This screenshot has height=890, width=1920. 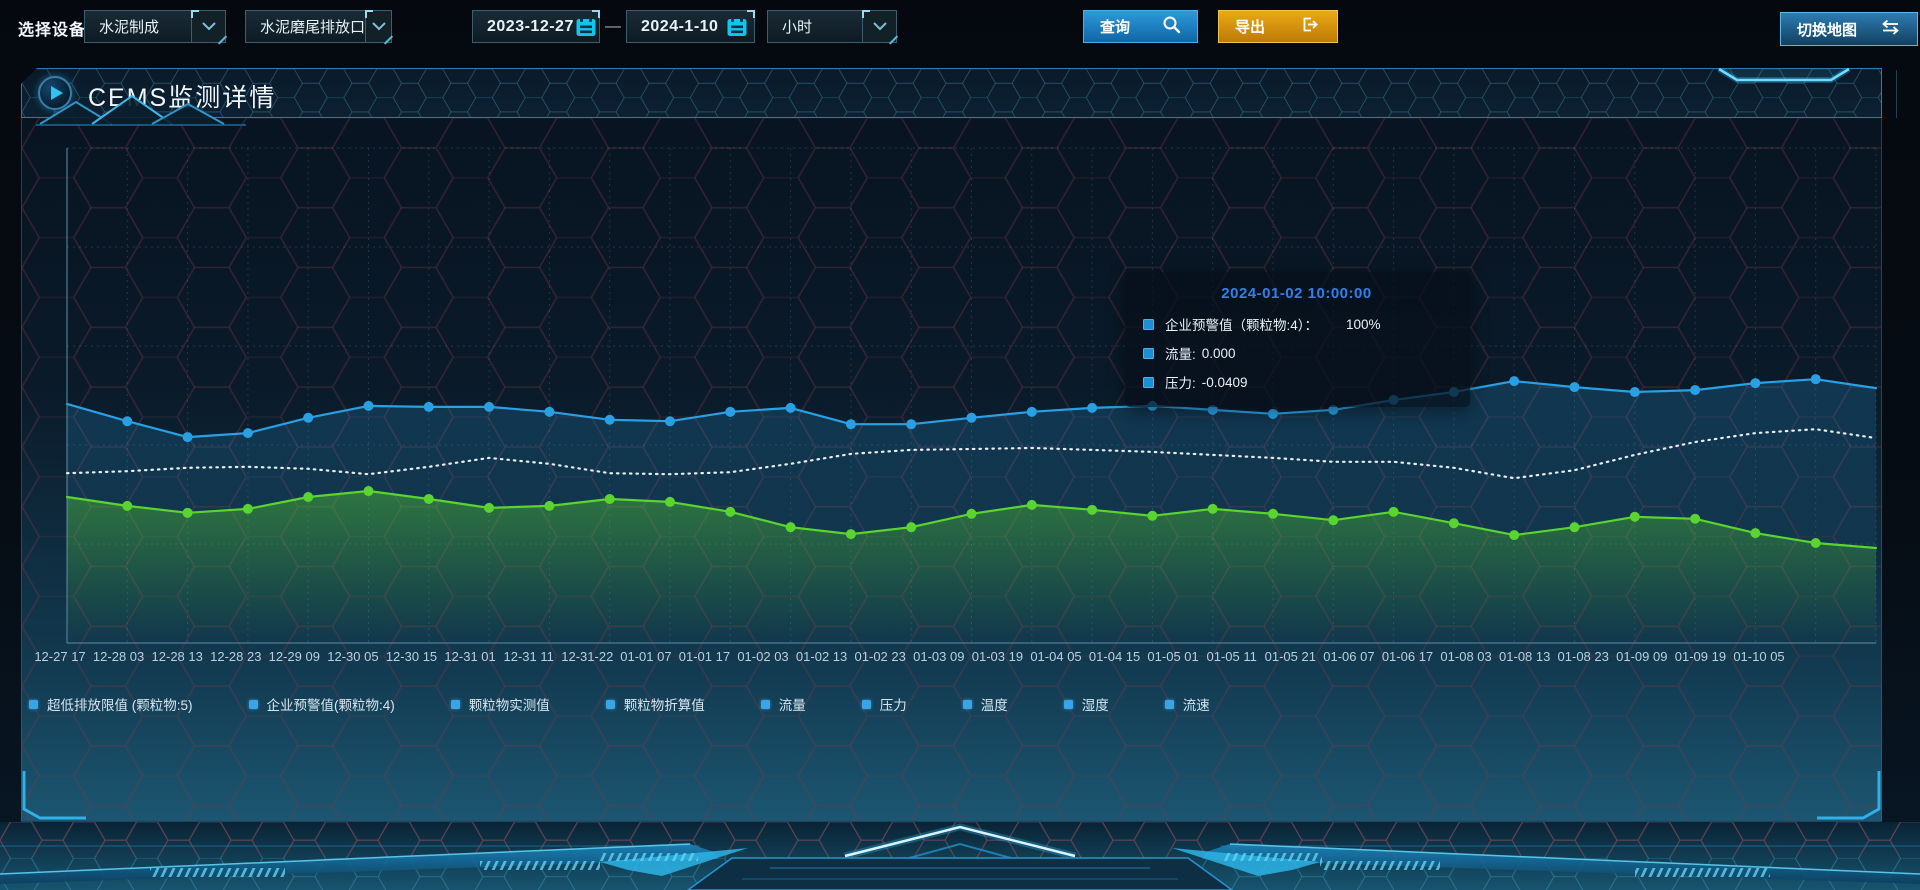 What do you see at coordinates (1363, 324) in the screenshot?
I see `tooltip-row-value: 100%` at bounding box center [1363, 324].